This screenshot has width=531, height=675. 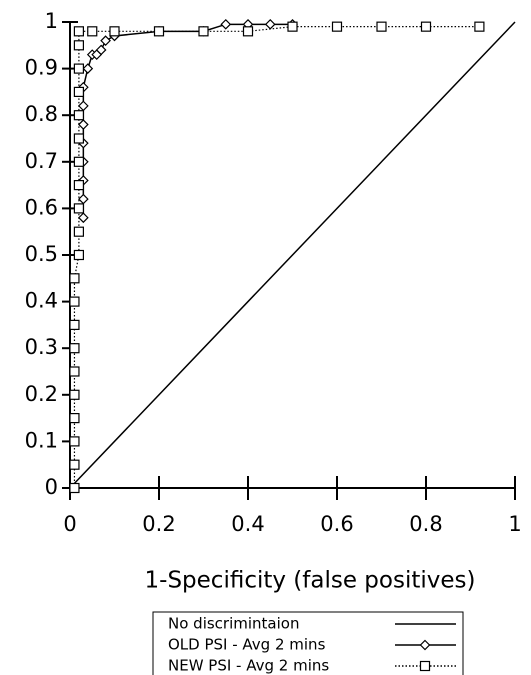 What do you see at coordinates (247, 524) in the screenshot?
I see `x-tick-label: 0.4` at bounding box center [247, 524].